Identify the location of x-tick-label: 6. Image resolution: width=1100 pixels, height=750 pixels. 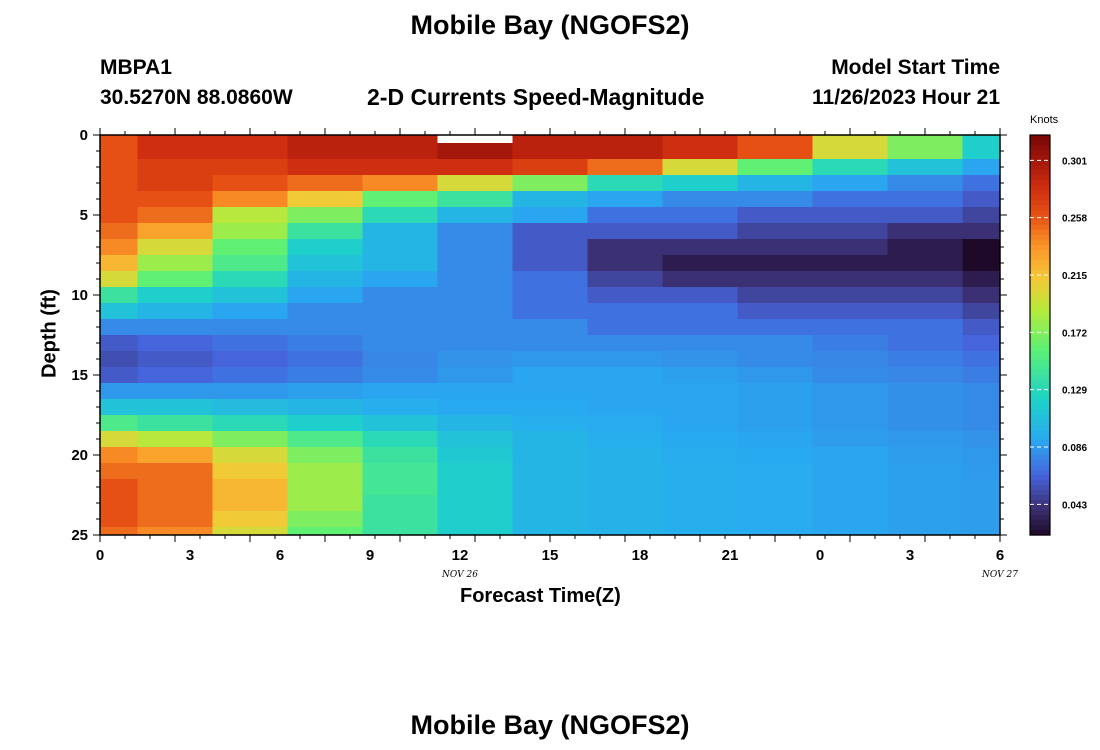
(1000, 555).